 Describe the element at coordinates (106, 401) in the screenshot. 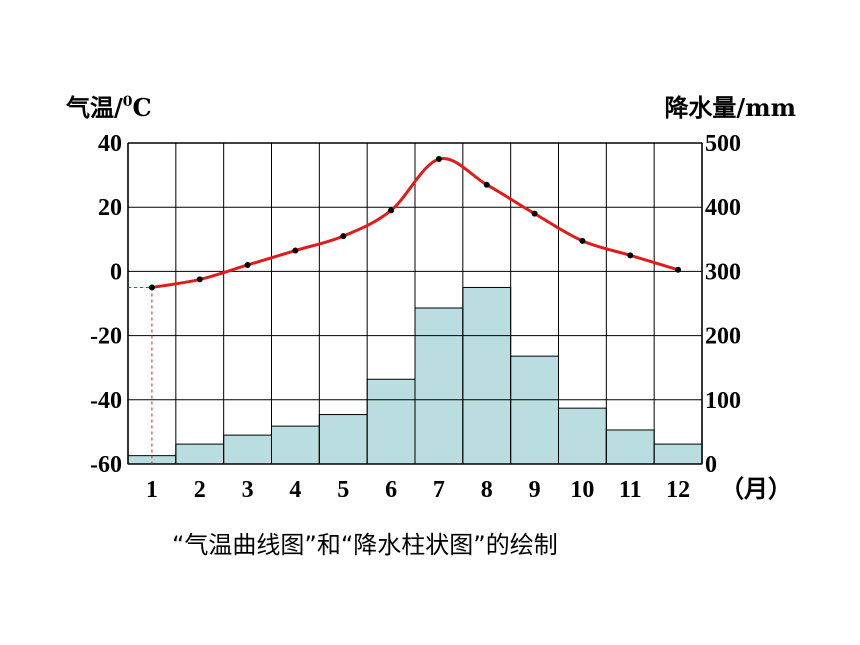

I see `temperature-tick-label: -40` at that location.